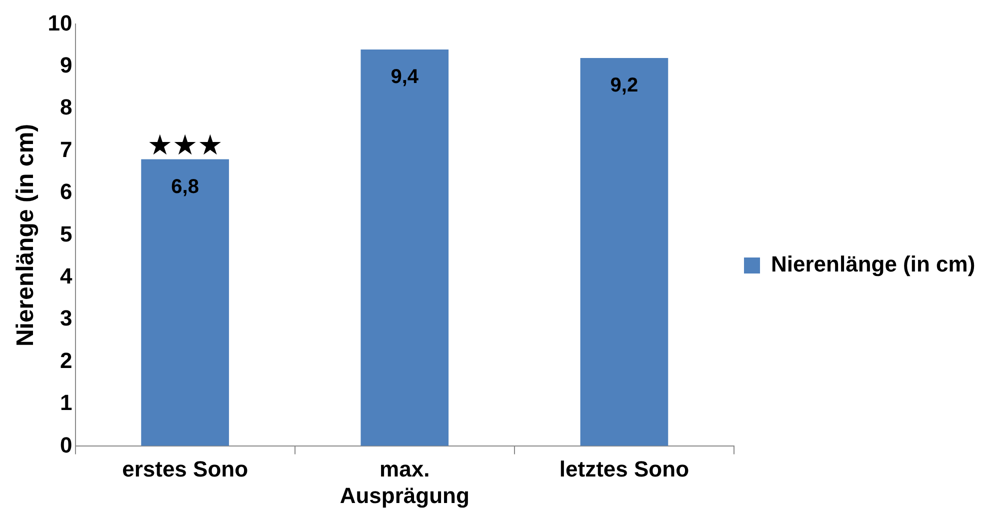  Describe the element at coordinates (66, 403) in the screenshot. I see `y-tick-label: 1` at that location.